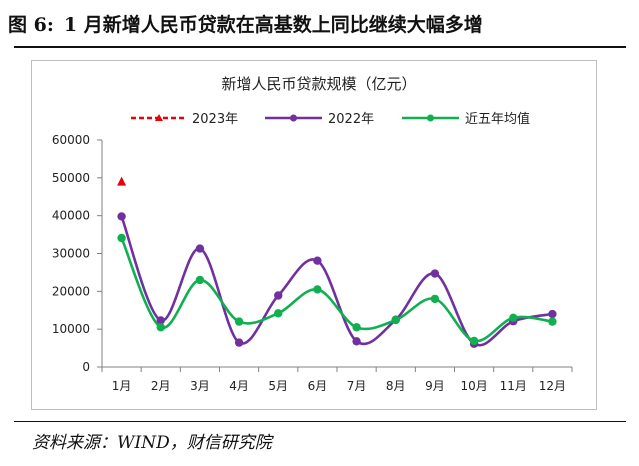  Describe the element at coordinates (71, 329) in the screenshot. I see `y-tick-label: 10000` at that location.